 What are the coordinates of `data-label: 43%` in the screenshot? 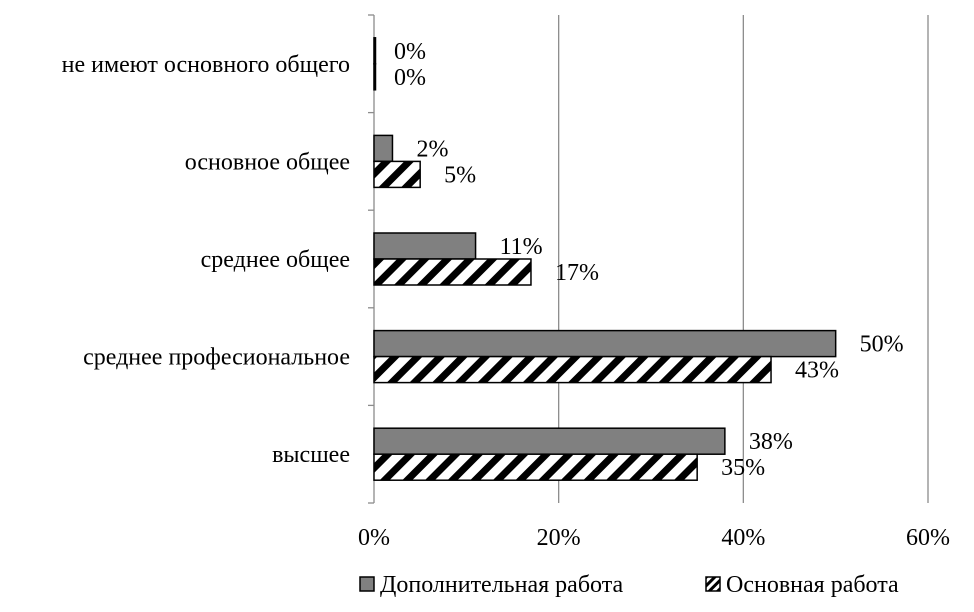 It's located at (817, 371).